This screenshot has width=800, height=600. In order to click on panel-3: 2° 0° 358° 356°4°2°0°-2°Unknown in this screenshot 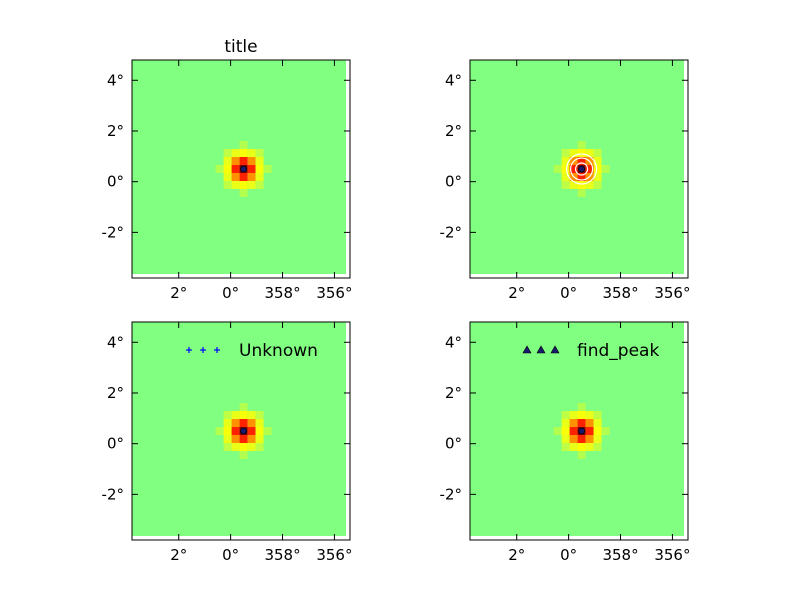, I will do `click(227, 443)`.